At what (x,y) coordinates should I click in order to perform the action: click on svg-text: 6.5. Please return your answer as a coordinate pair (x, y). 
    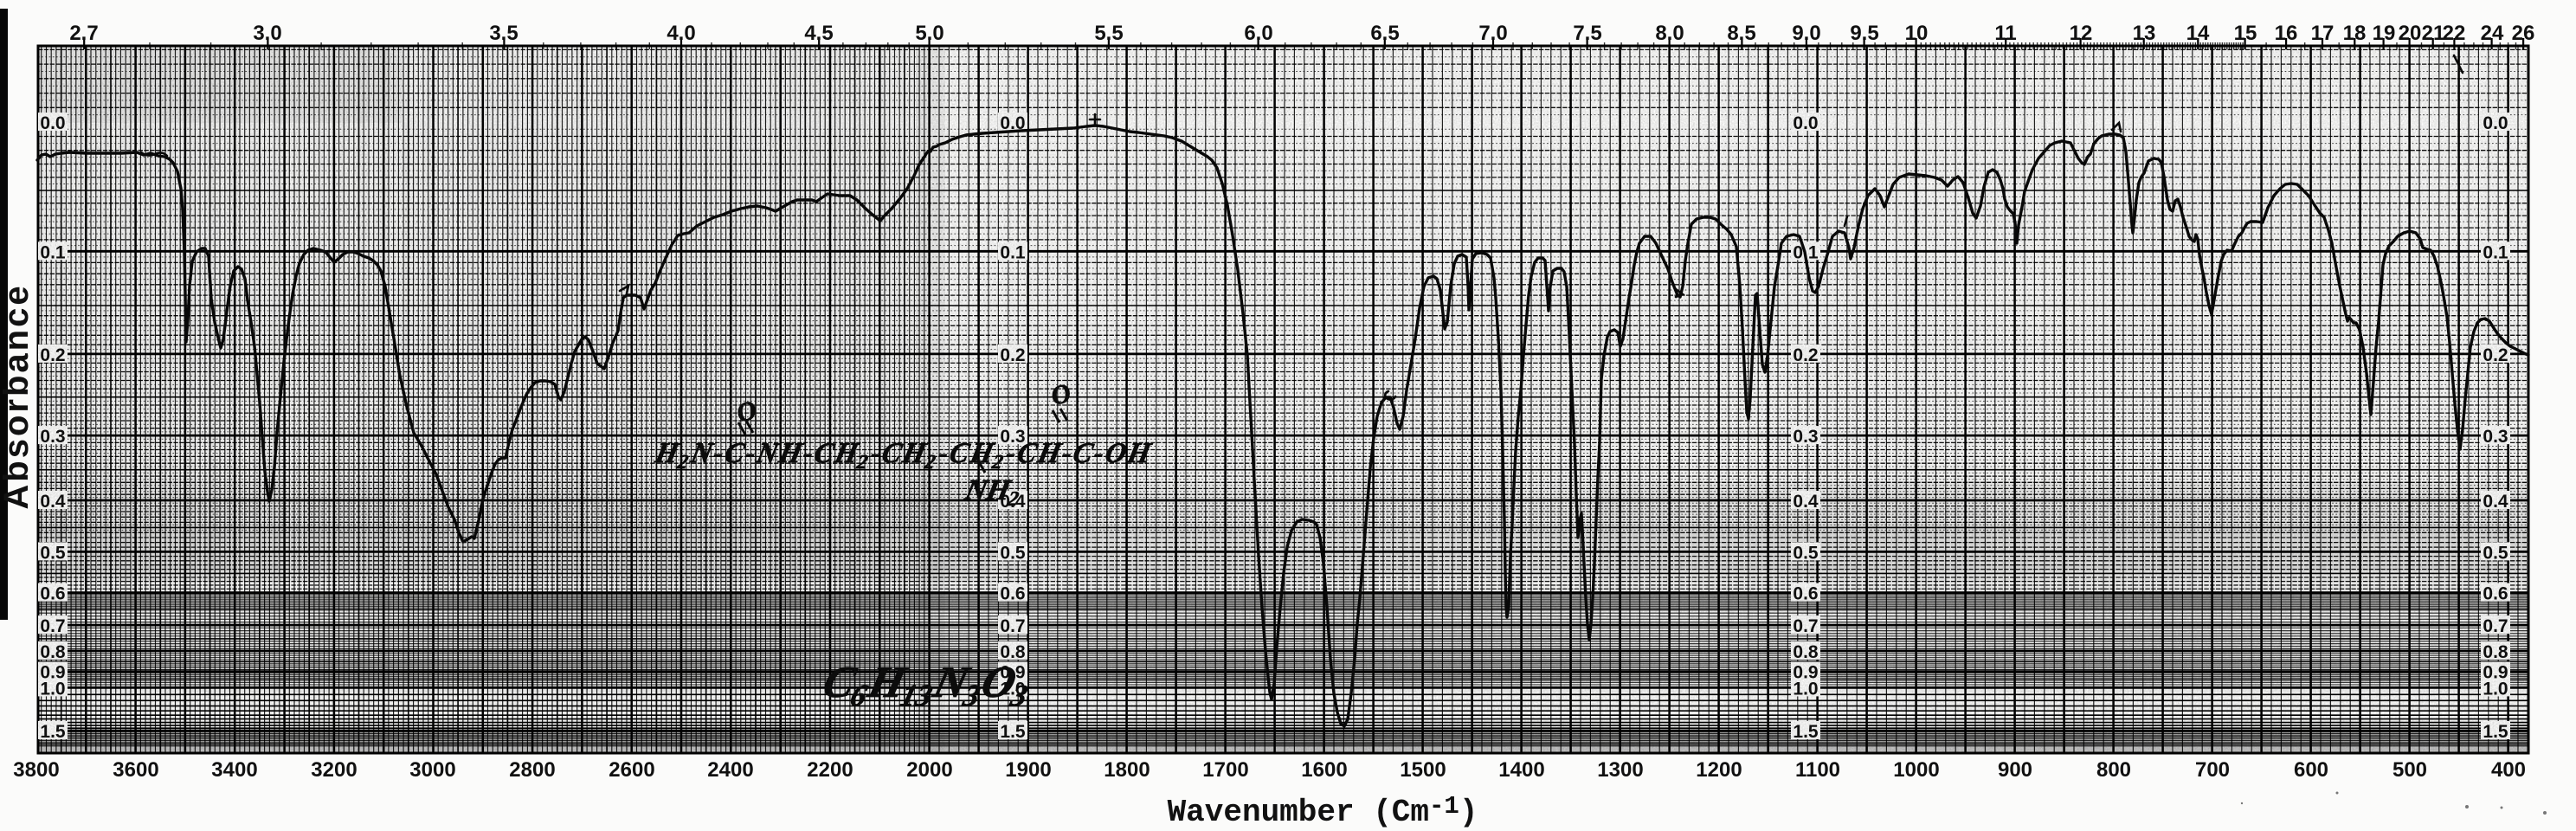
    Looking at the image, I should click on (1384, 33).